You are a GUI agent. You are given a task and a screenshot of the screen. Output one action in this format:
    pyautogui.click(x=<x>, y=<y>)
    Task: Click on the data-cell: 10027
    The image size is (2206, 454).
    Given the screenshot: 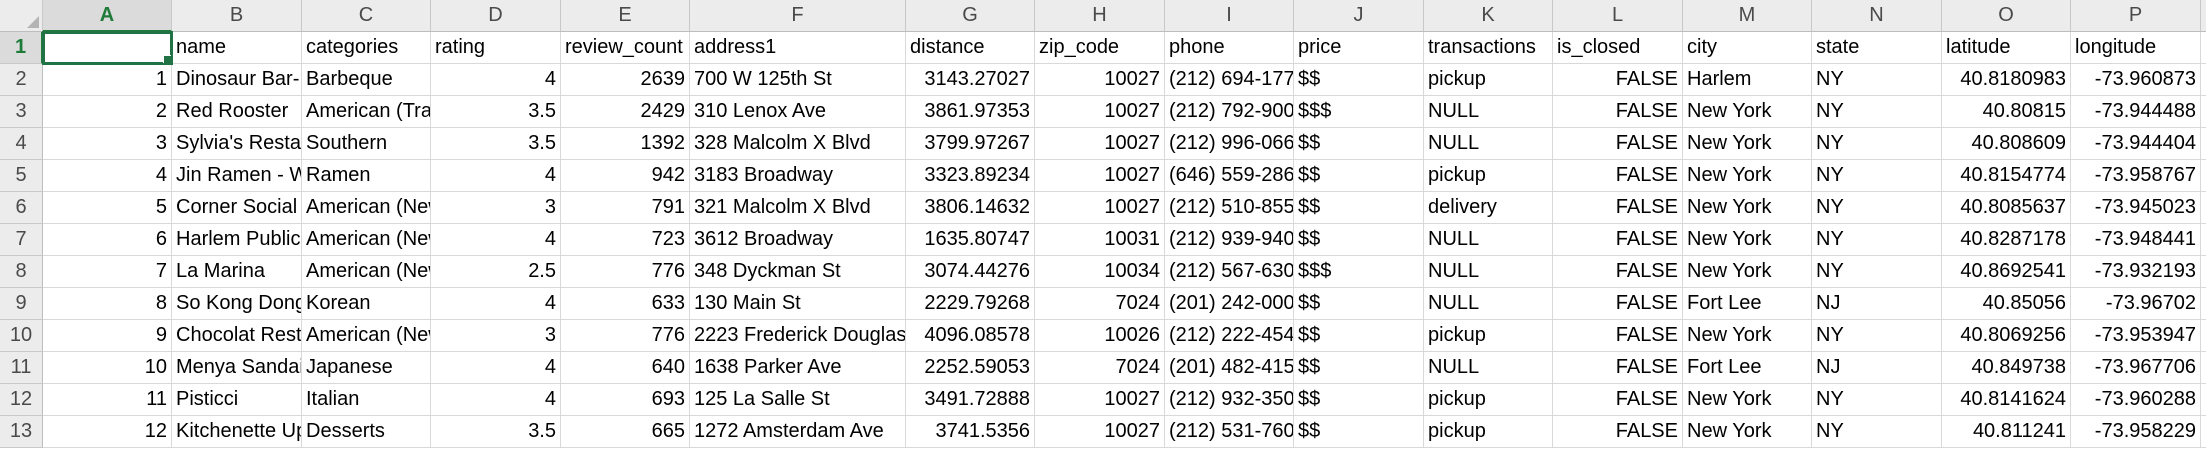 What is the action you would take?
    pyautogui.click(x=1100, y=400)
    